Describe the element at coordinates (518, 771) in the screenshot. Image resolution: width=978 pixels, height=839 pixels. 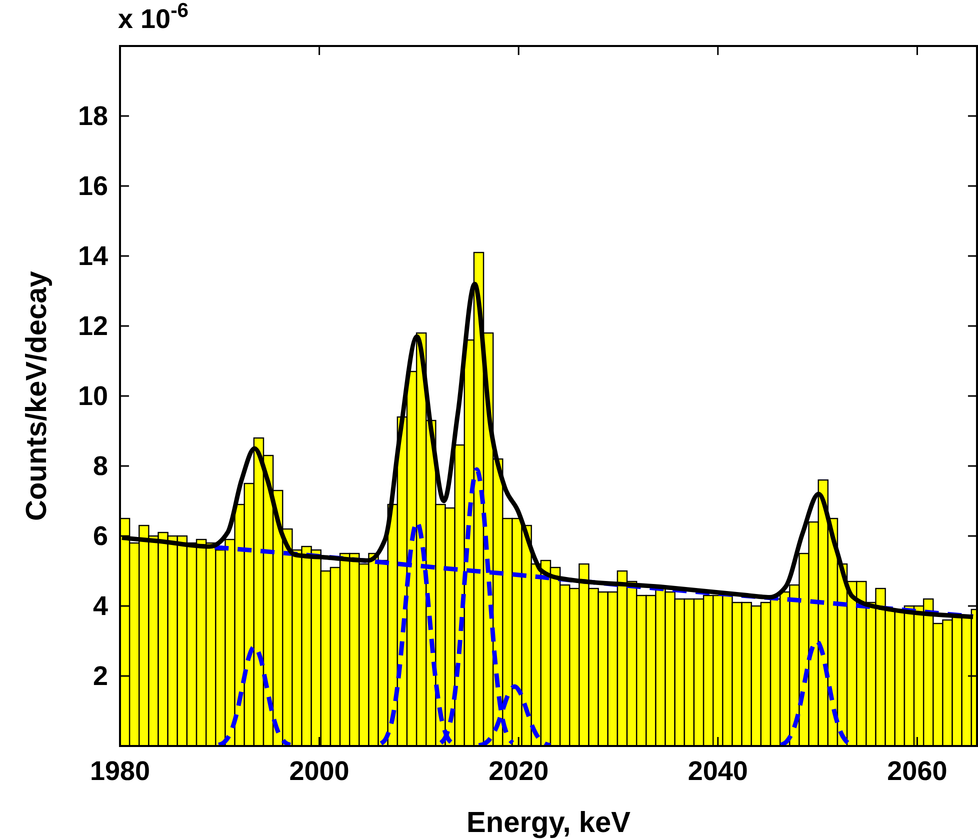
I see `x-tick-label: 2020` at that location.